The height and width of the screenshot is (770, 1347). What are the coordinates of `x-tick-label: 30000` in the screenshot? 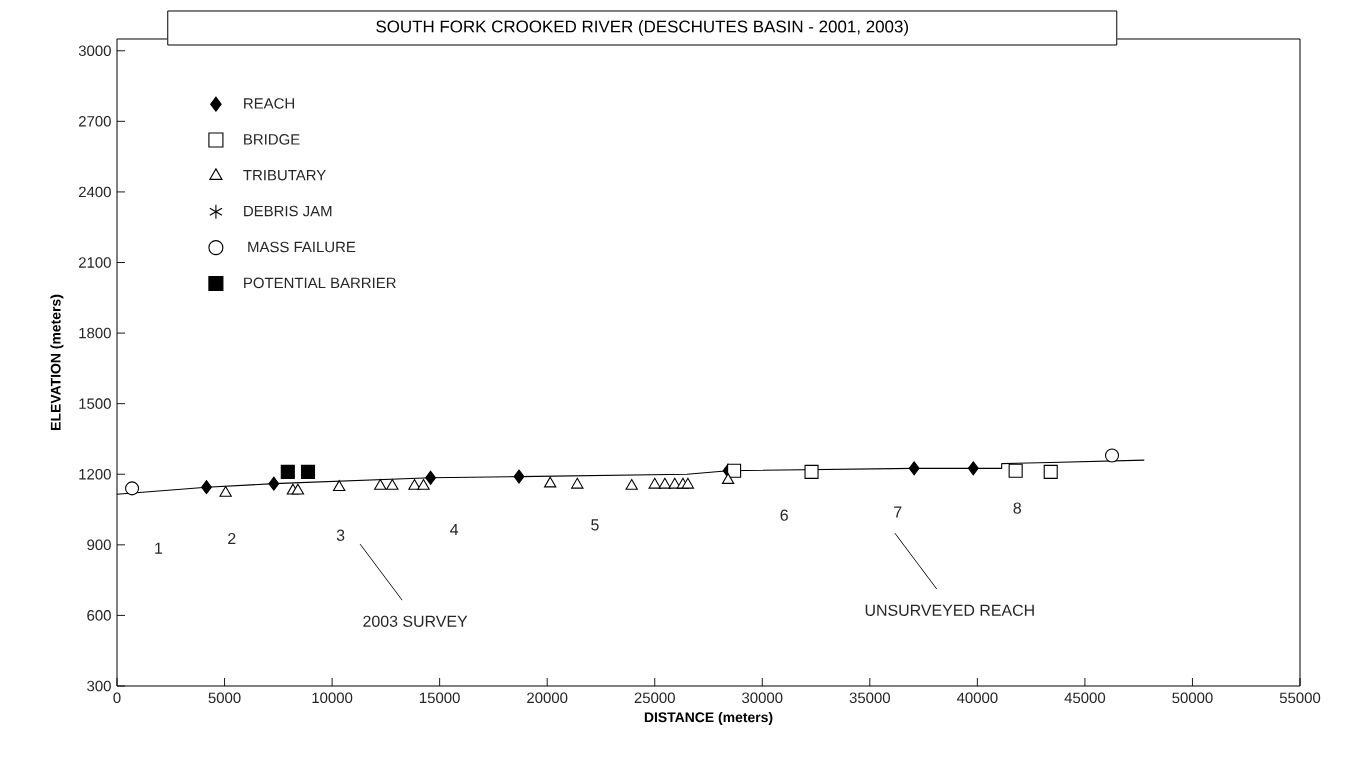 It's located at (762, 698).